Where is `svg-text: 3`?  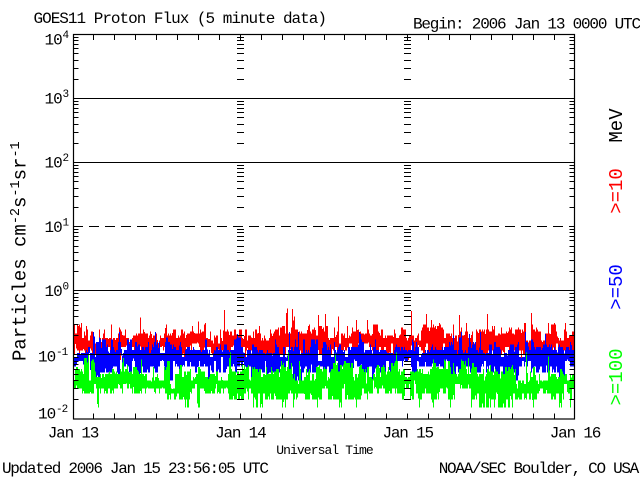 svg-text: 3 is located at coordinates (66, 95).